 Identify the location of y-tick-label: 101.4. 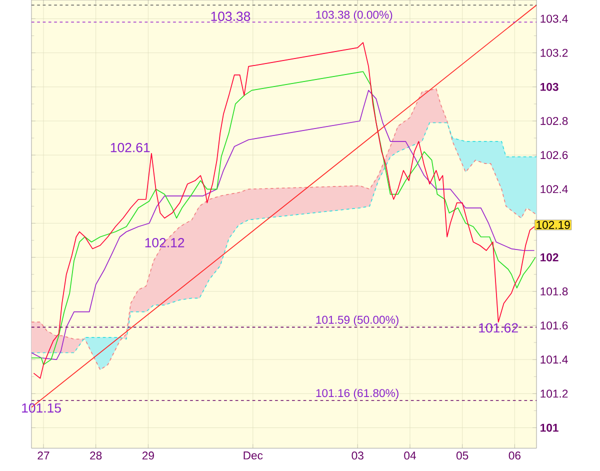
(554, 360).